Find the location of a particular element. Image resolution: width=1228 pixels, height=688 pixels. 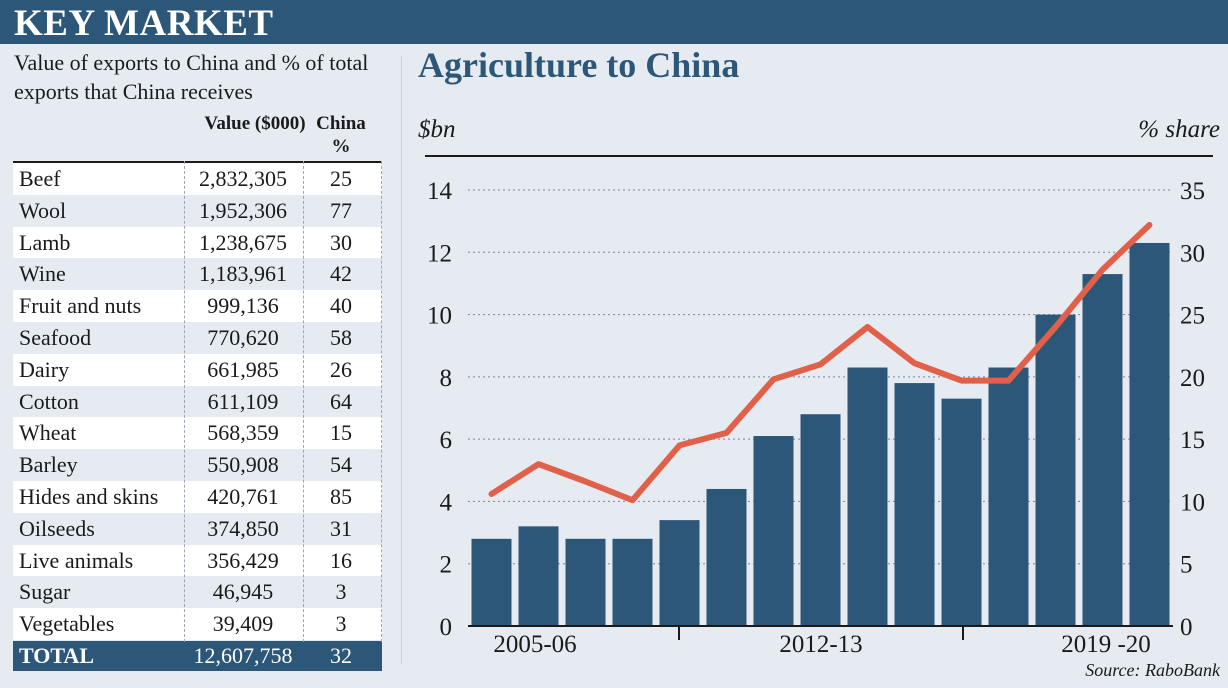

table-row: Beef 2,832,305 25 is located at coordinates (197, 179).